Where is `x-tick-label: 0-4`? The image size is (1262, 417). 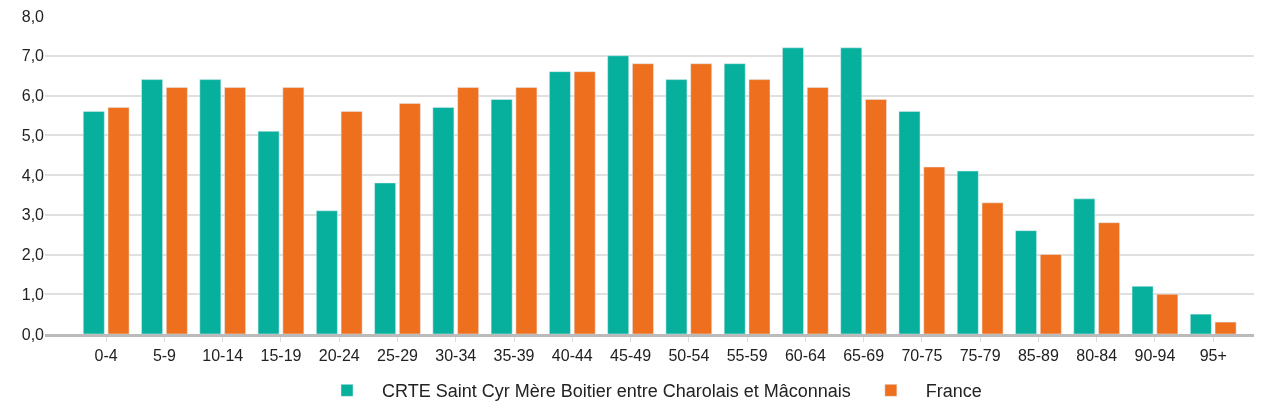 x-tick-label: 0-4 is located at coordinates (106, 356).